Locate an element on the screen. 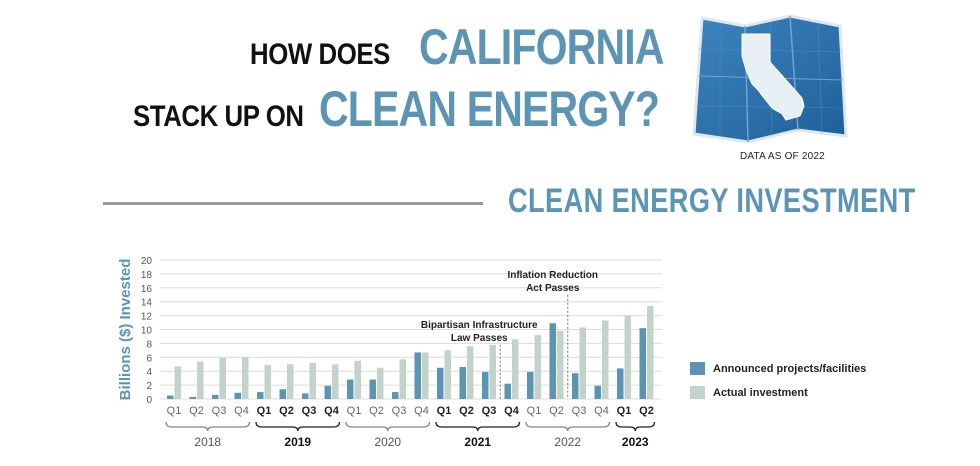 The height and width of the screenshot is (466, 980). annotation-label: Law Passes is located at coordinates (479, 338).